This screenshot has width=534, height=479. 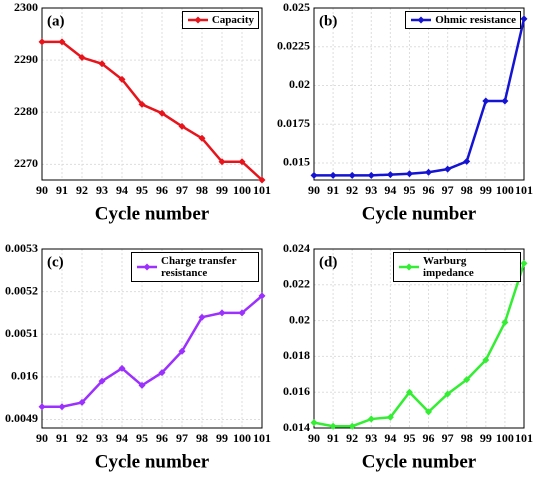 I want to click on y-tick-label: 0.0049, so click(x=21, y=418).